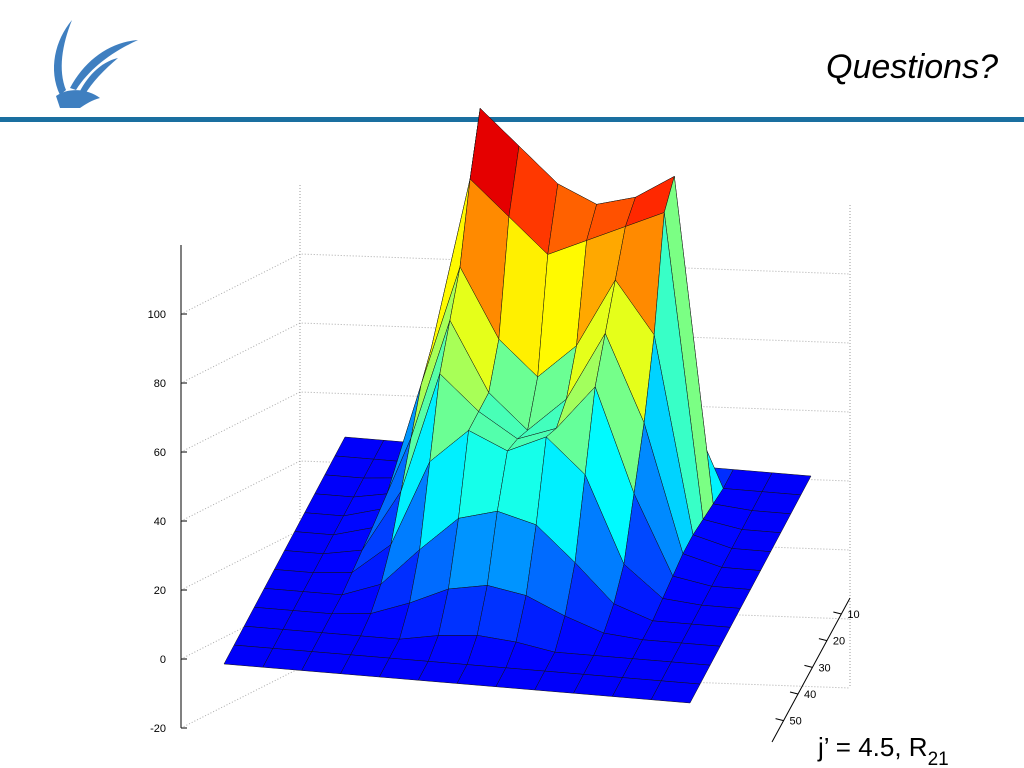  What do you see at coordinates (163, 660) in the screenshot?
I see `z-tick-label: 0` at bounding box center [163, 660].